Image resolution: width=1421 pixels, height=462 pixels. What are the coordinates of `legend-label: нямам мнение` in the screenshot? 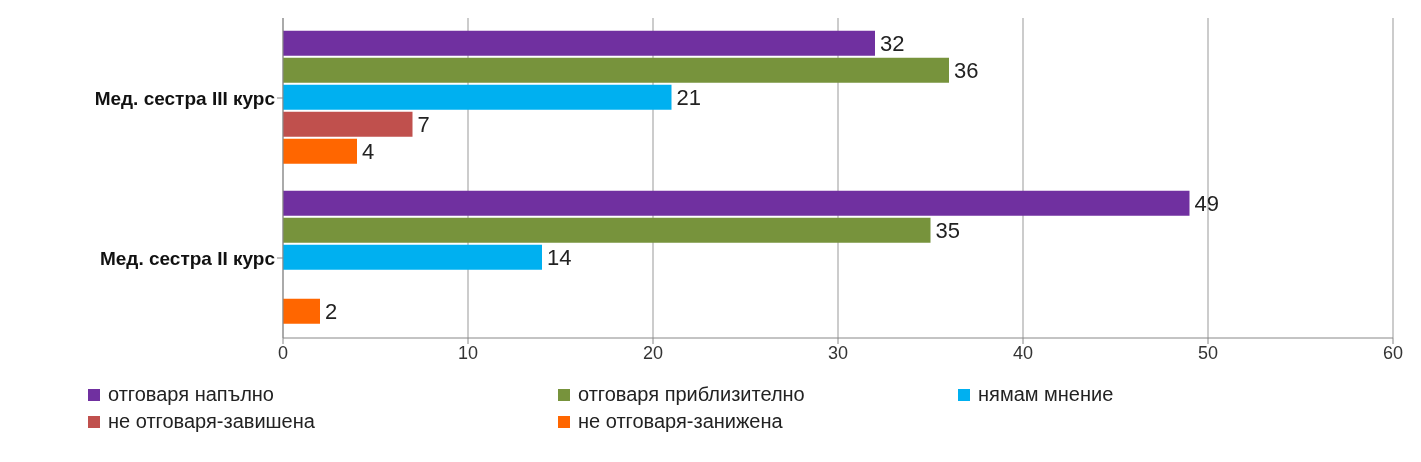 It's located at (1046, 394).